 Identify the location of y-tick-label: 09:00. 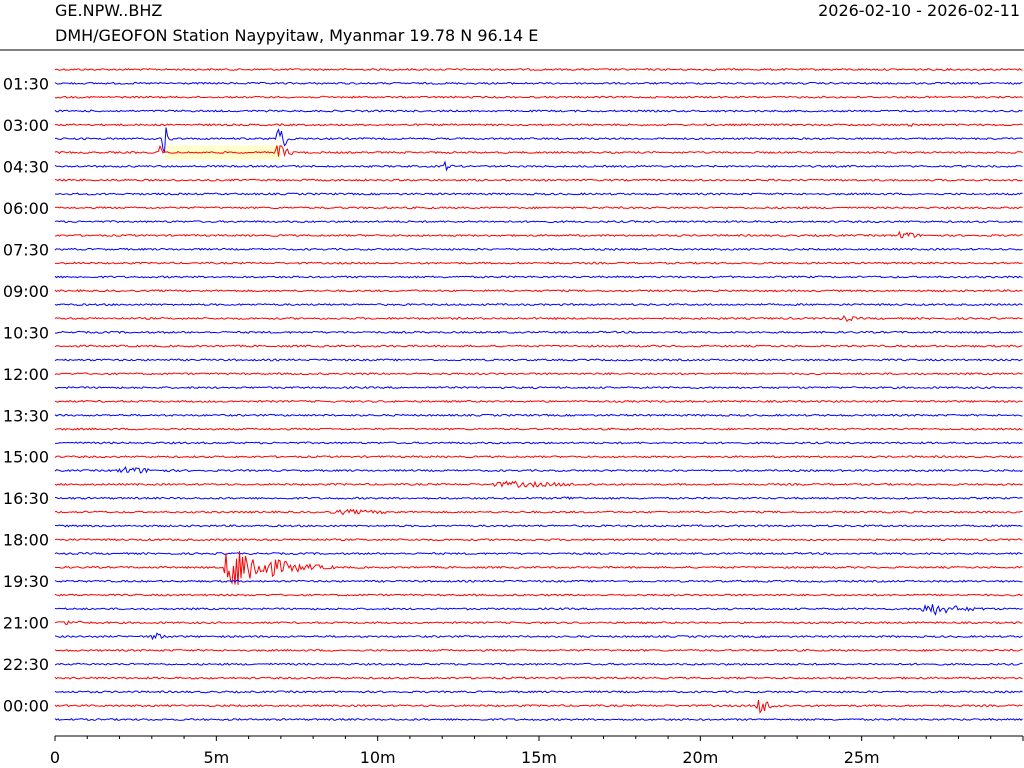
(26, 291).